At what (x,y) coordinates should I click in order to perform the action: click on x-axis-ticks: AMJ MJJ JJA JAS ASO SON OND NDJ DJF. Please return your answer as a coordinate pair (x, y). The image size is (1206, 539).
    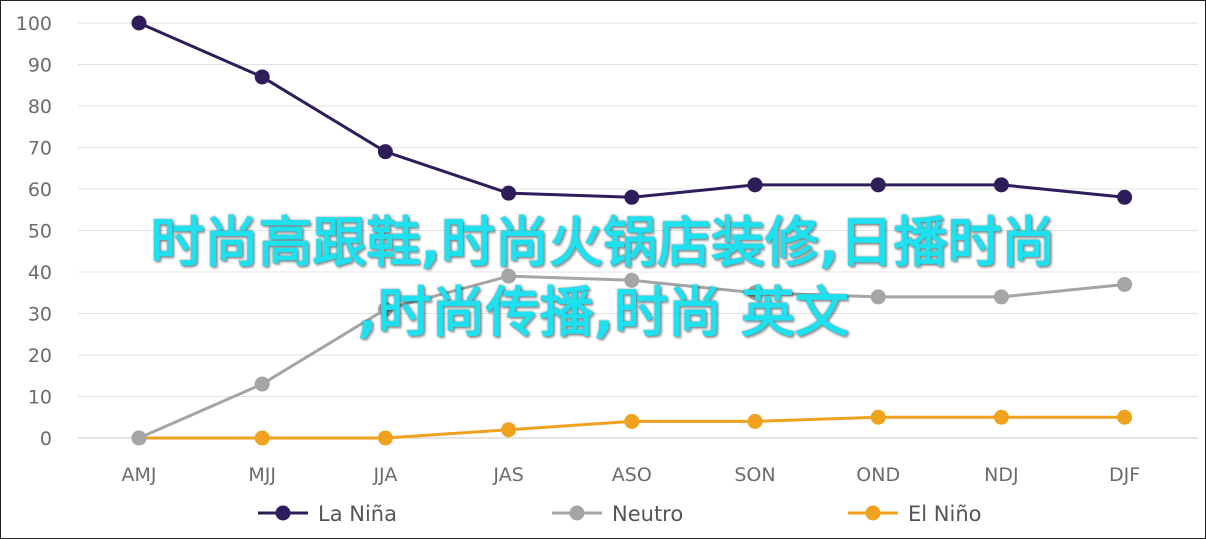
    Looking at the image, I should click on (631, 475).